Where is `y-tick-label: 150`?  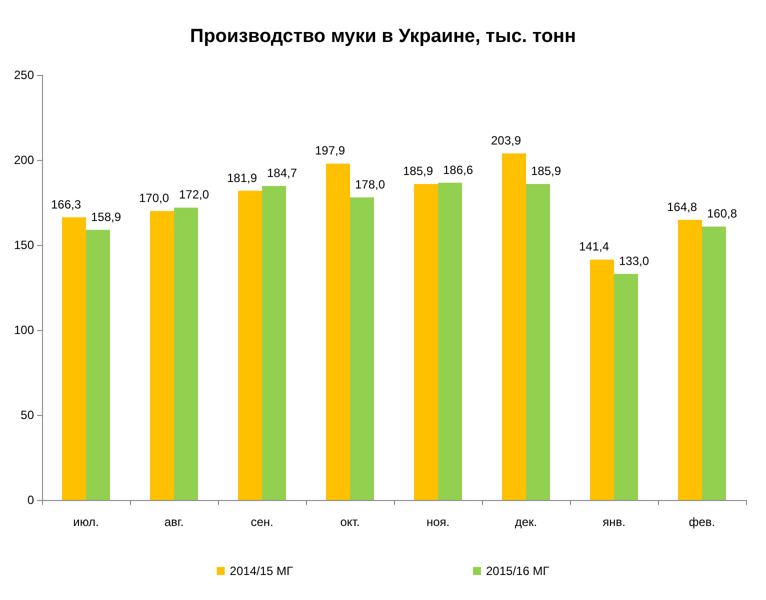
y-tick-label: 150 is located at coordinates (24, 245).